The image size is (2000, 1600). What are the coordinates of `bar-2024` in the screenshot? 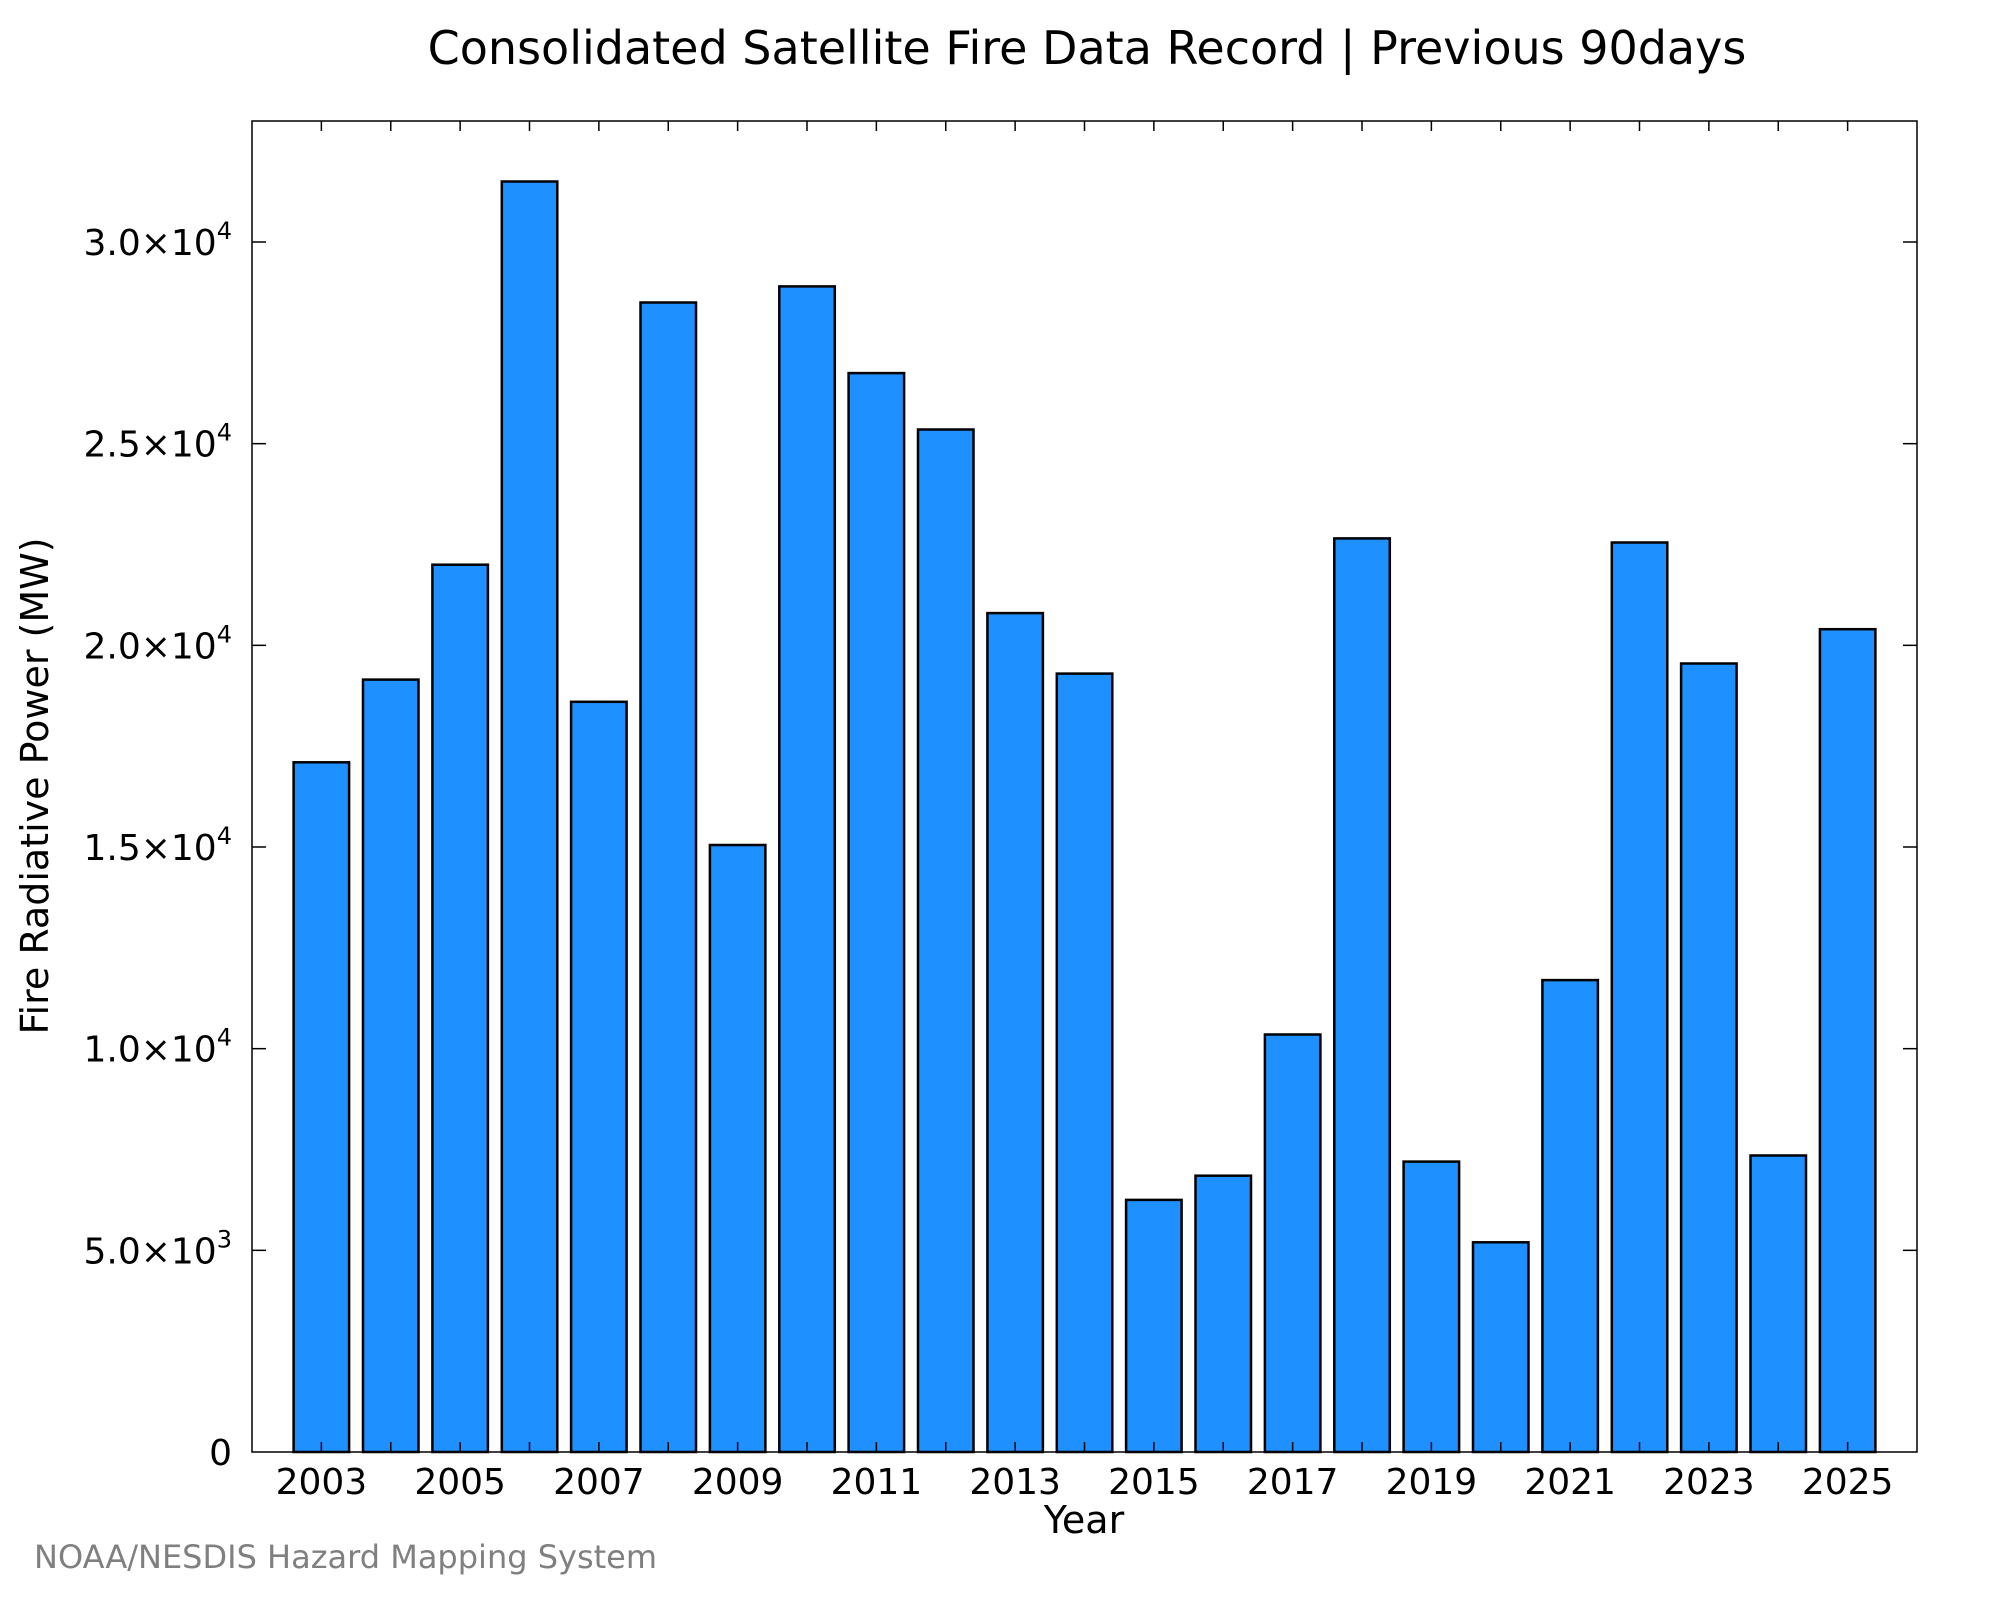 It's located at (1778, 1304).